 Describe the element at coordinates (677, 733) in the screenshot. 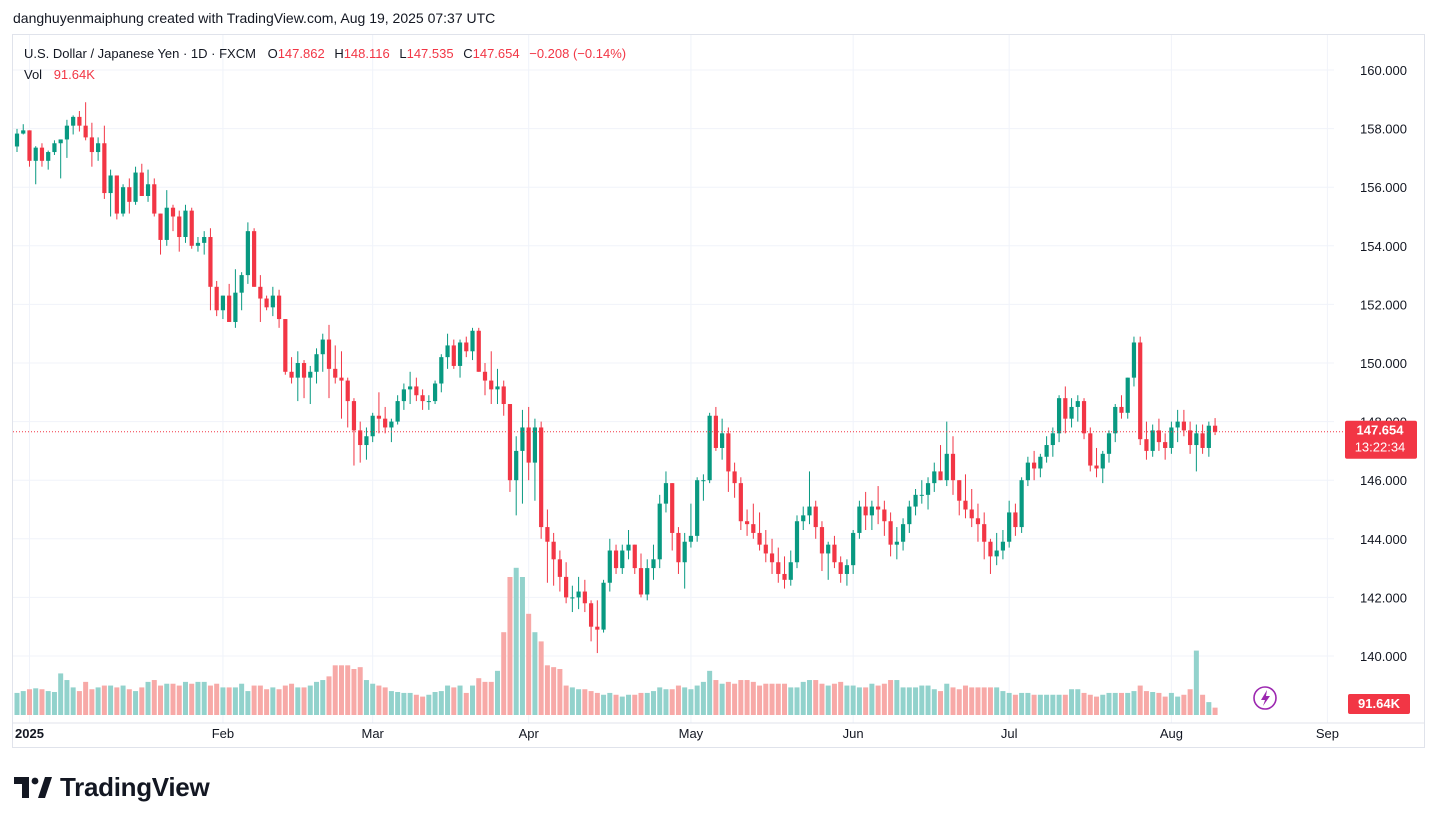

I see `time-axis: 2025 Feb Mar Apr May Jun Jul Aug Sep` at that location.